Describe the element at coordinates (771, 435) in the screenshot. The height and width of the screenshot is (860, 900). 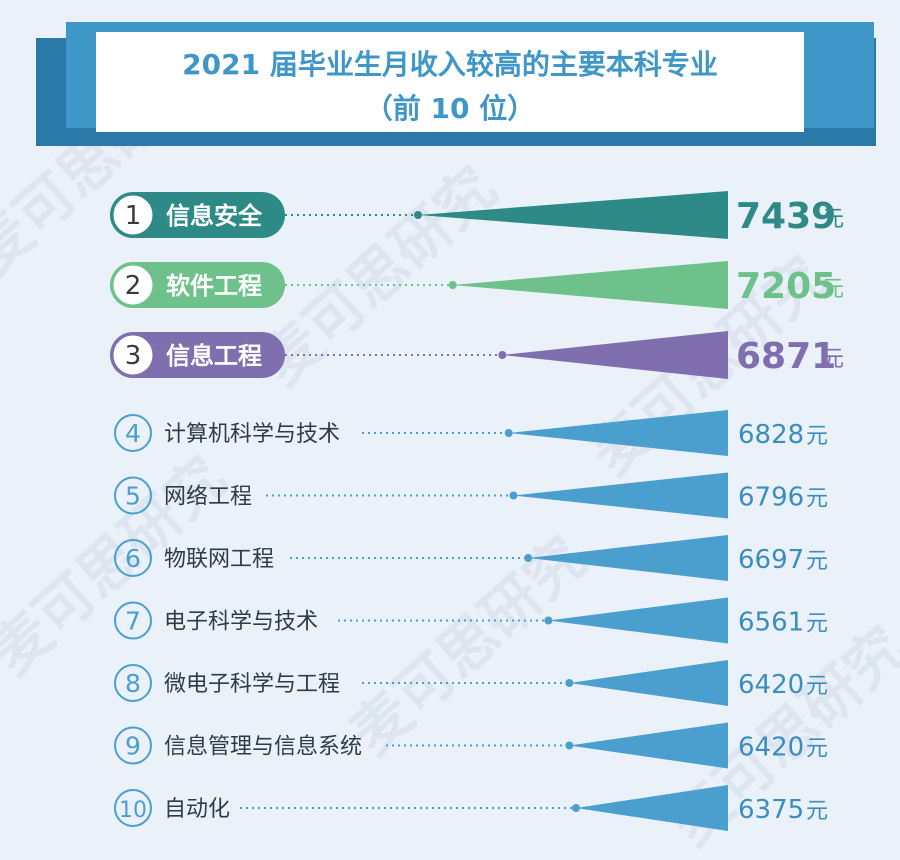
I see `value-label: 6828` at that location.